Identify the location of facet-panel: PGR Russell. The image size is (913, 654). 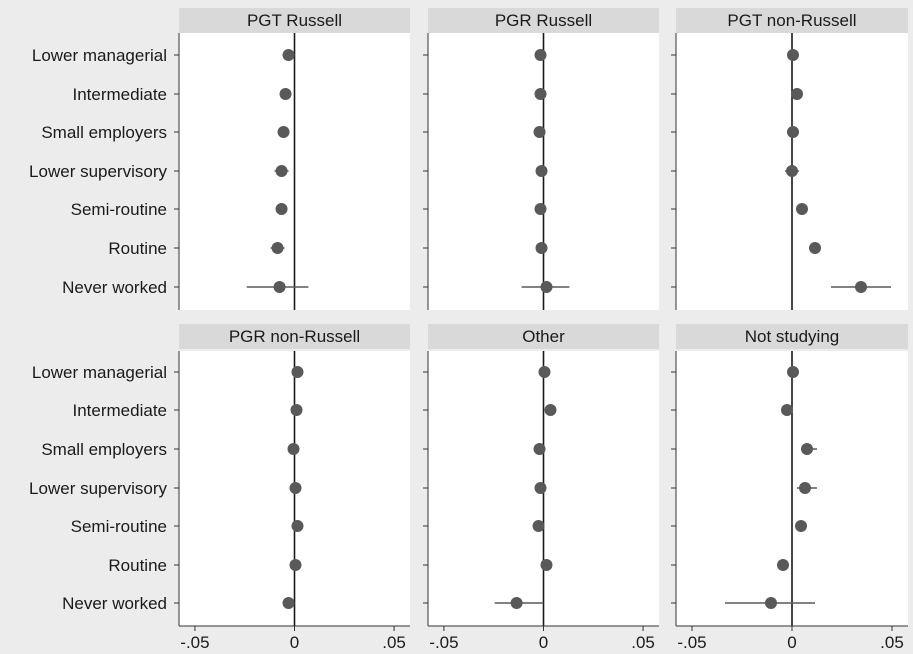
(541, 159).